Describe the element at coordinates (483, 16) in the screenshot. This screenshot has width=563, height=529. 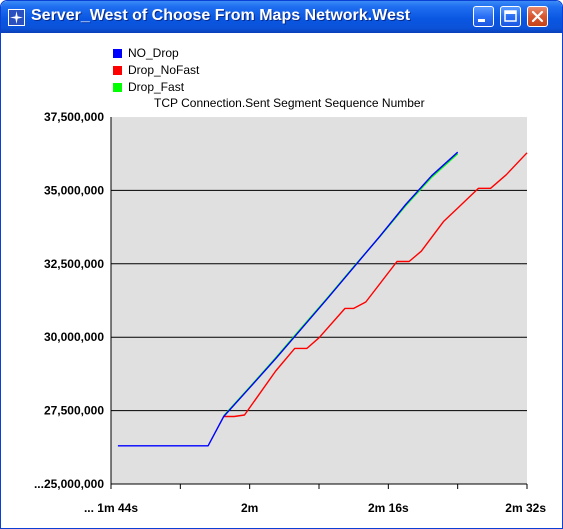
I see `minimize-button` at that location.